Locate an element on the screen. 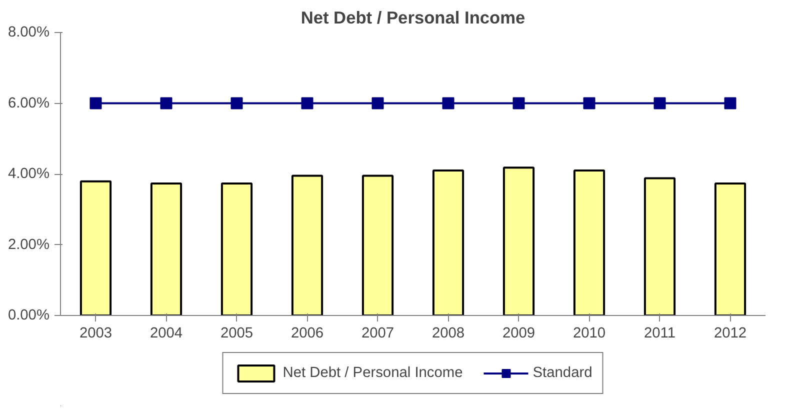 The height and width of the screenshot is (414, 794). x-tick-label: 2010 is located at coordinates (589, 334).